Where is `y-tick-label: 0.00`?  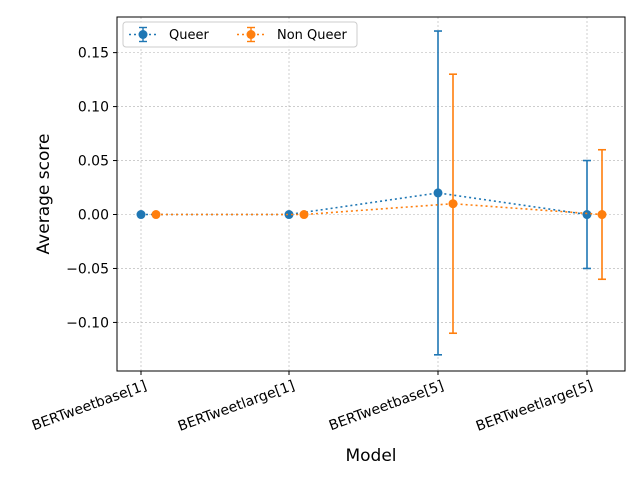
y-tick-label: 0.00 is located at coordinates (93, 216).